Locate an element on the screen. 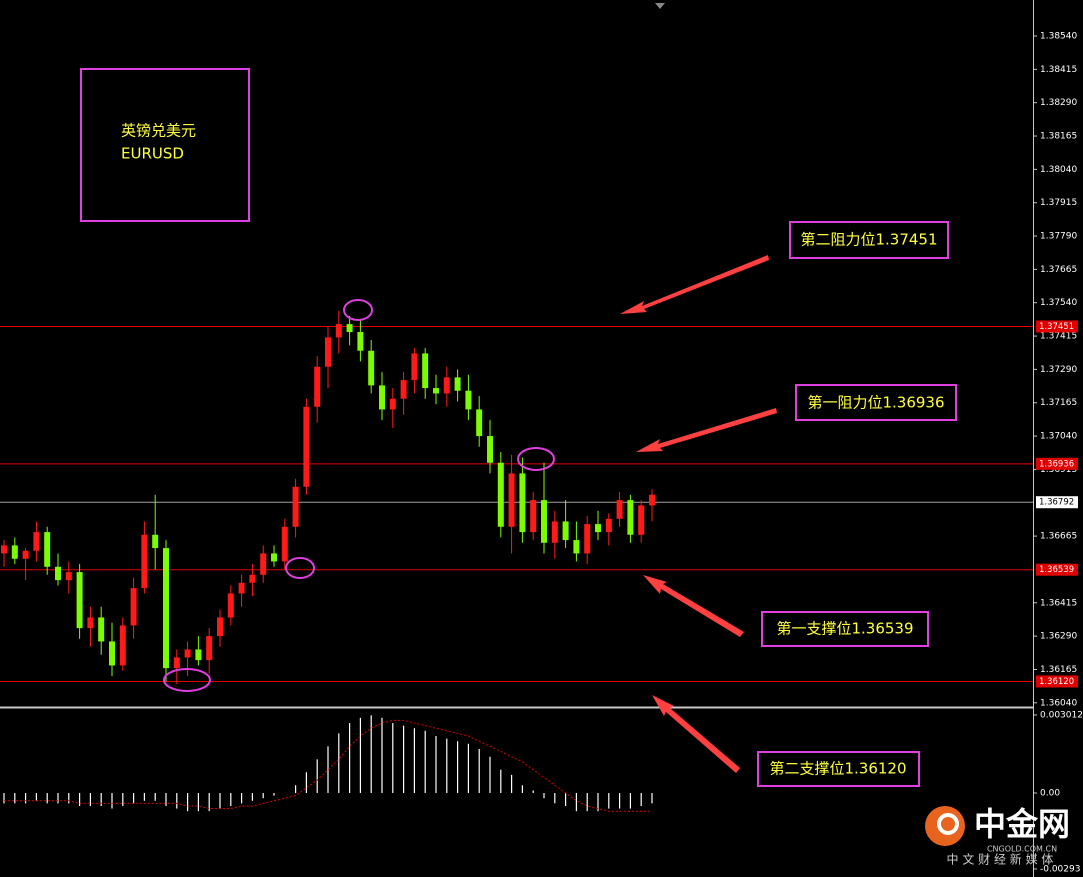 This screenshot has width=1083, height=877. y-tick-label: 1.37290 is located at coordinates (1058, 370).